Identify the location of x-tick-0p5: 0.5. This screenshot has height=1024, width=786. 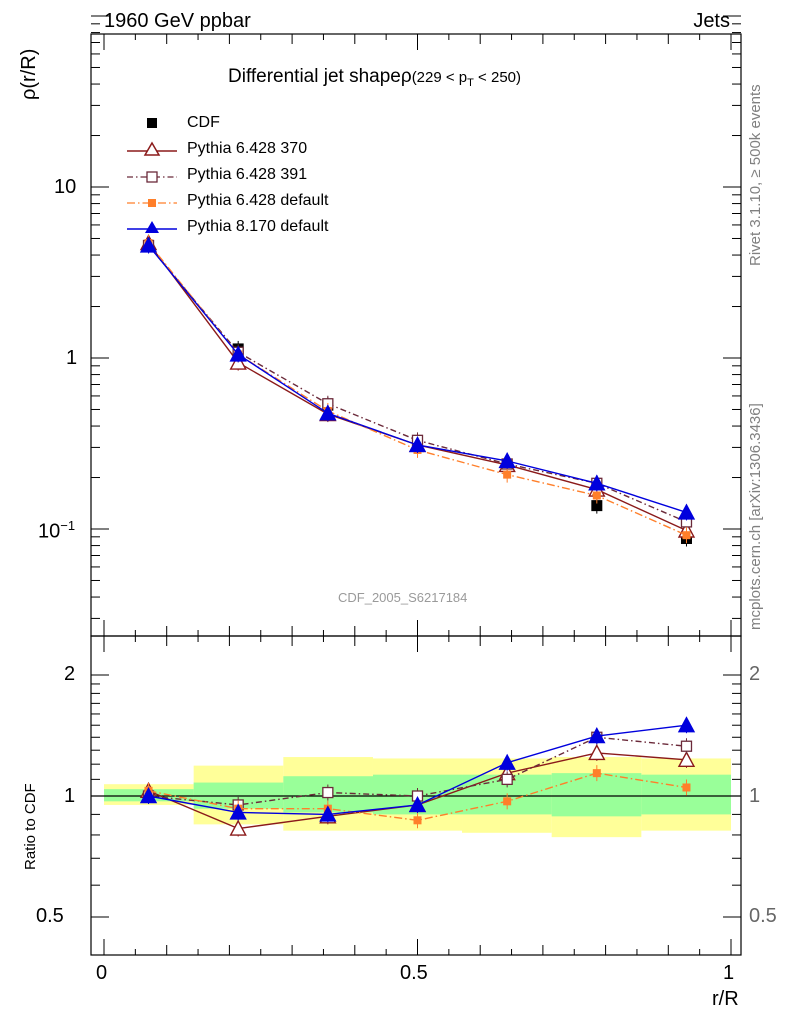
(414, 973).